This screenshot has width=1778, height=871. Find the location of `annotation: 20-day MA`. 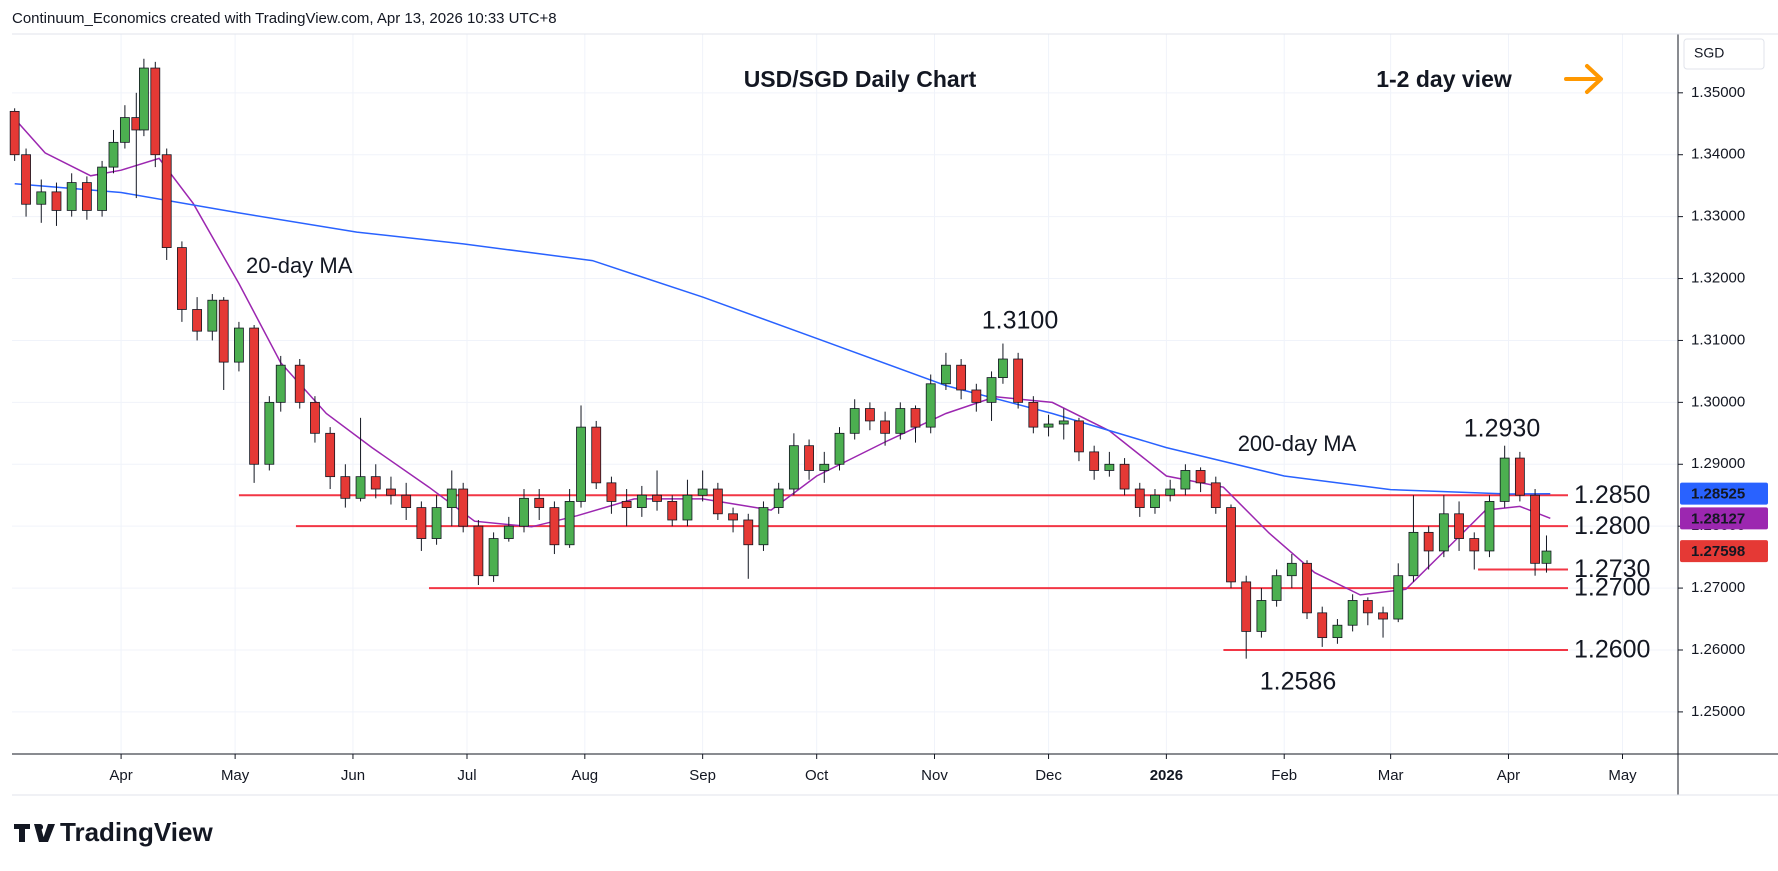

annotation: 20-day MA is located at coordinates (299, 265).